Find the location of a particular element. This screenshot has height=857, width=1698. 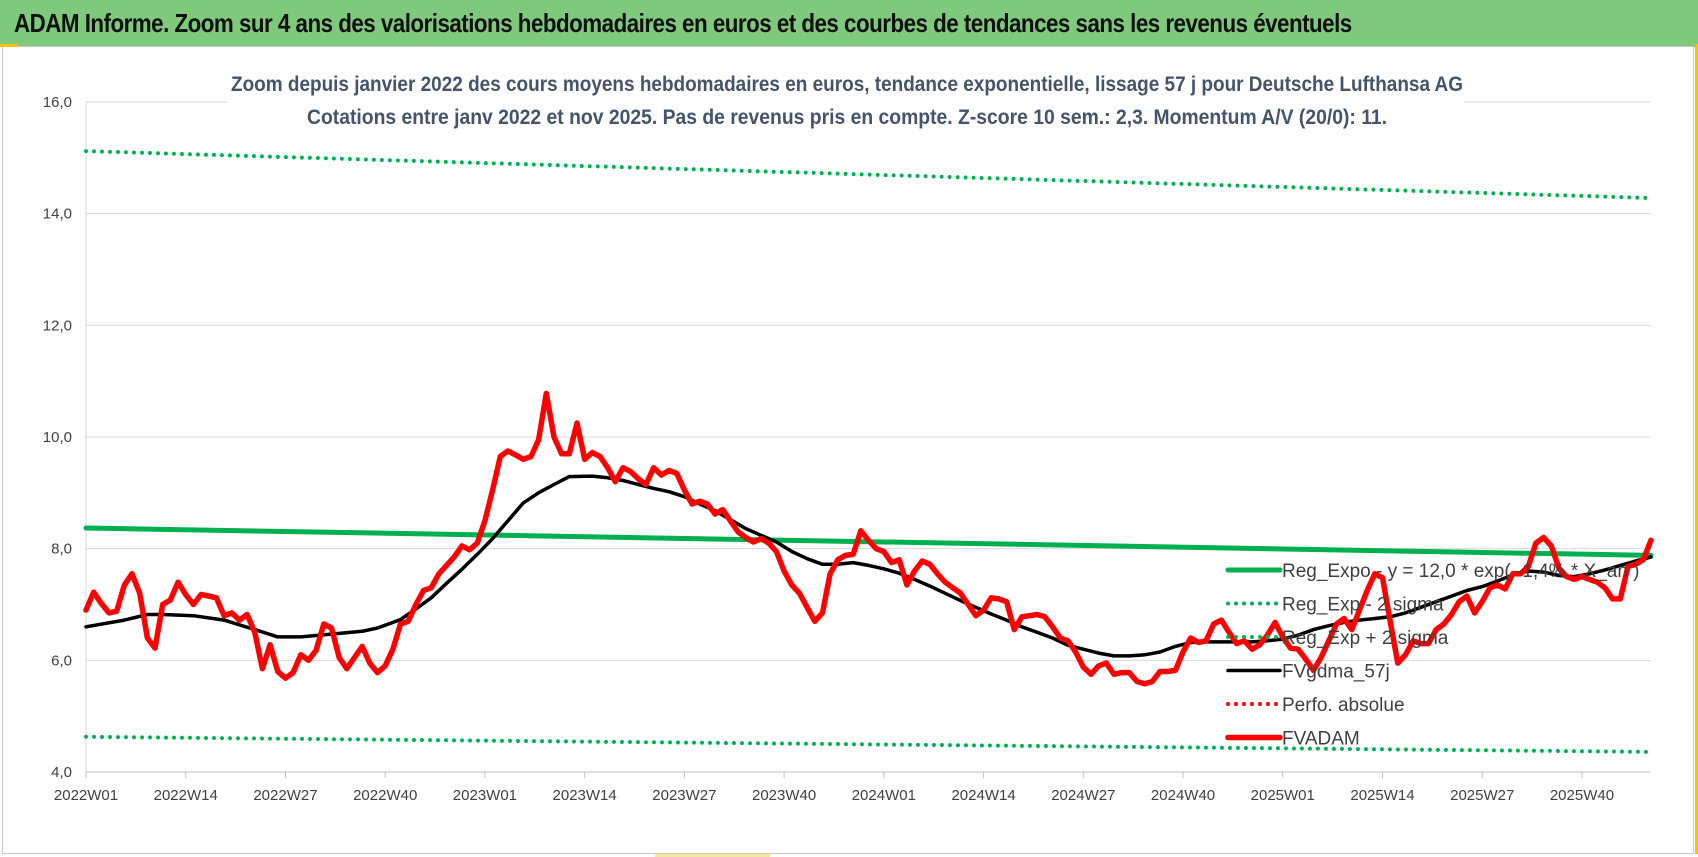

x-tick-label: 2025W40 is located at coordinates (1582, 795).